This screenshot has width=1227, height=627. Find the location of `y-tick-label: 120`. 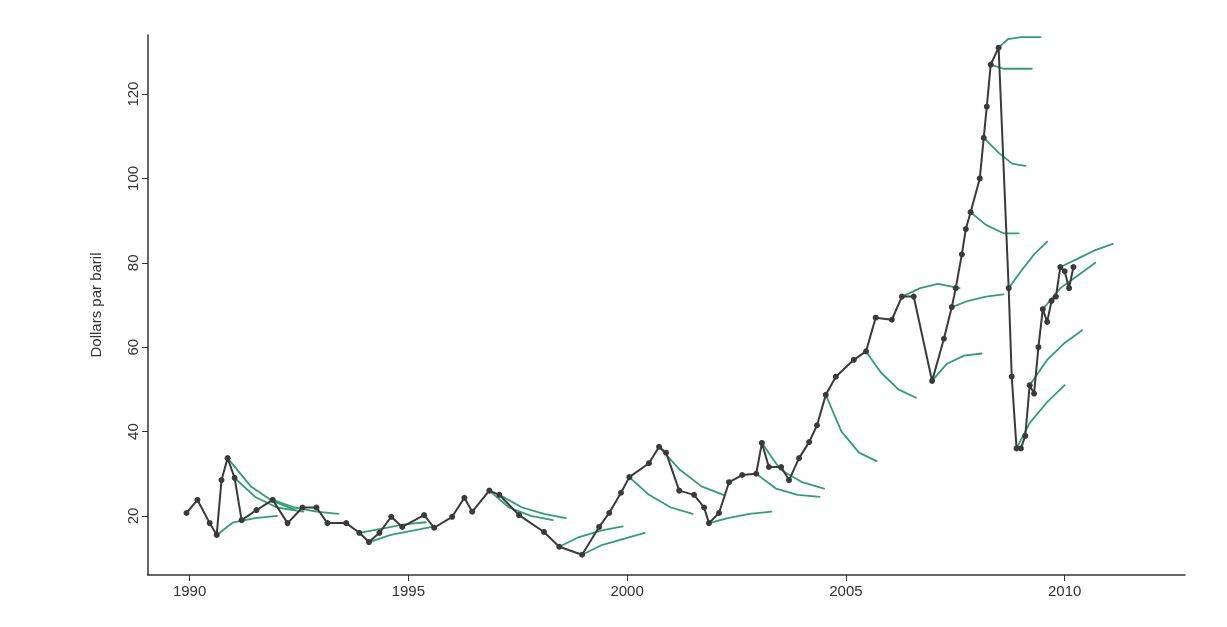

y-tick-label: 120 is located at coordinates (132, 94).